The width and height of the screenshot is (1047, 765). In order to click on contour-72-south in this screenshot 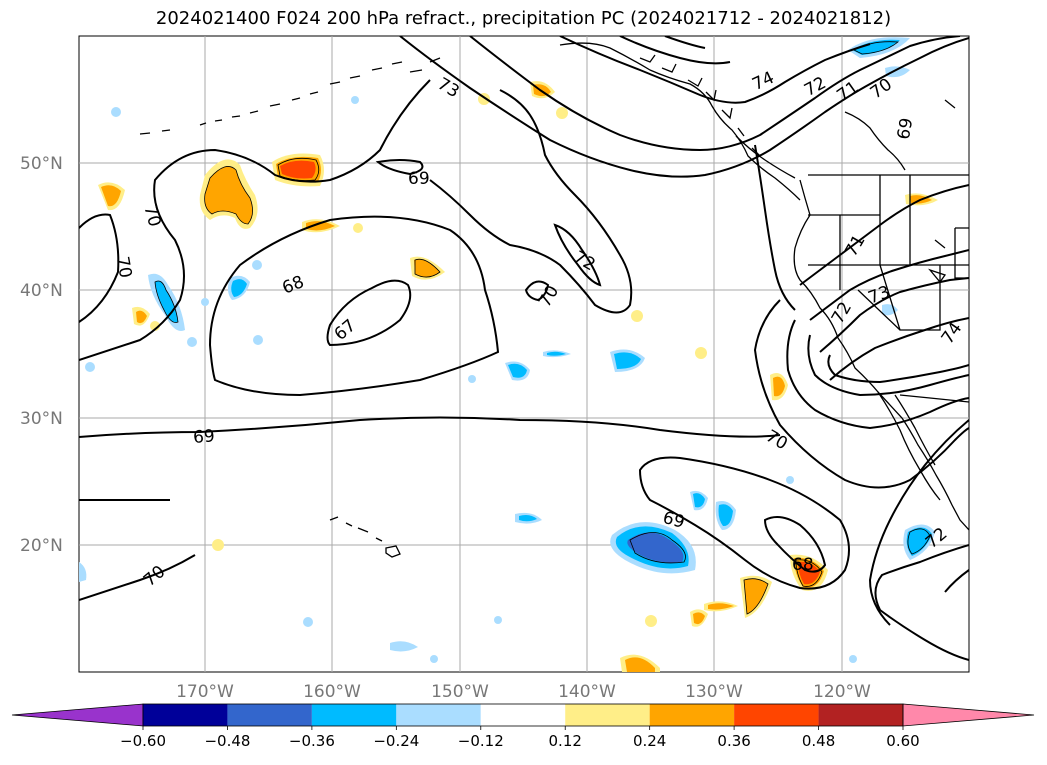, I will do `click(921, 602)`.